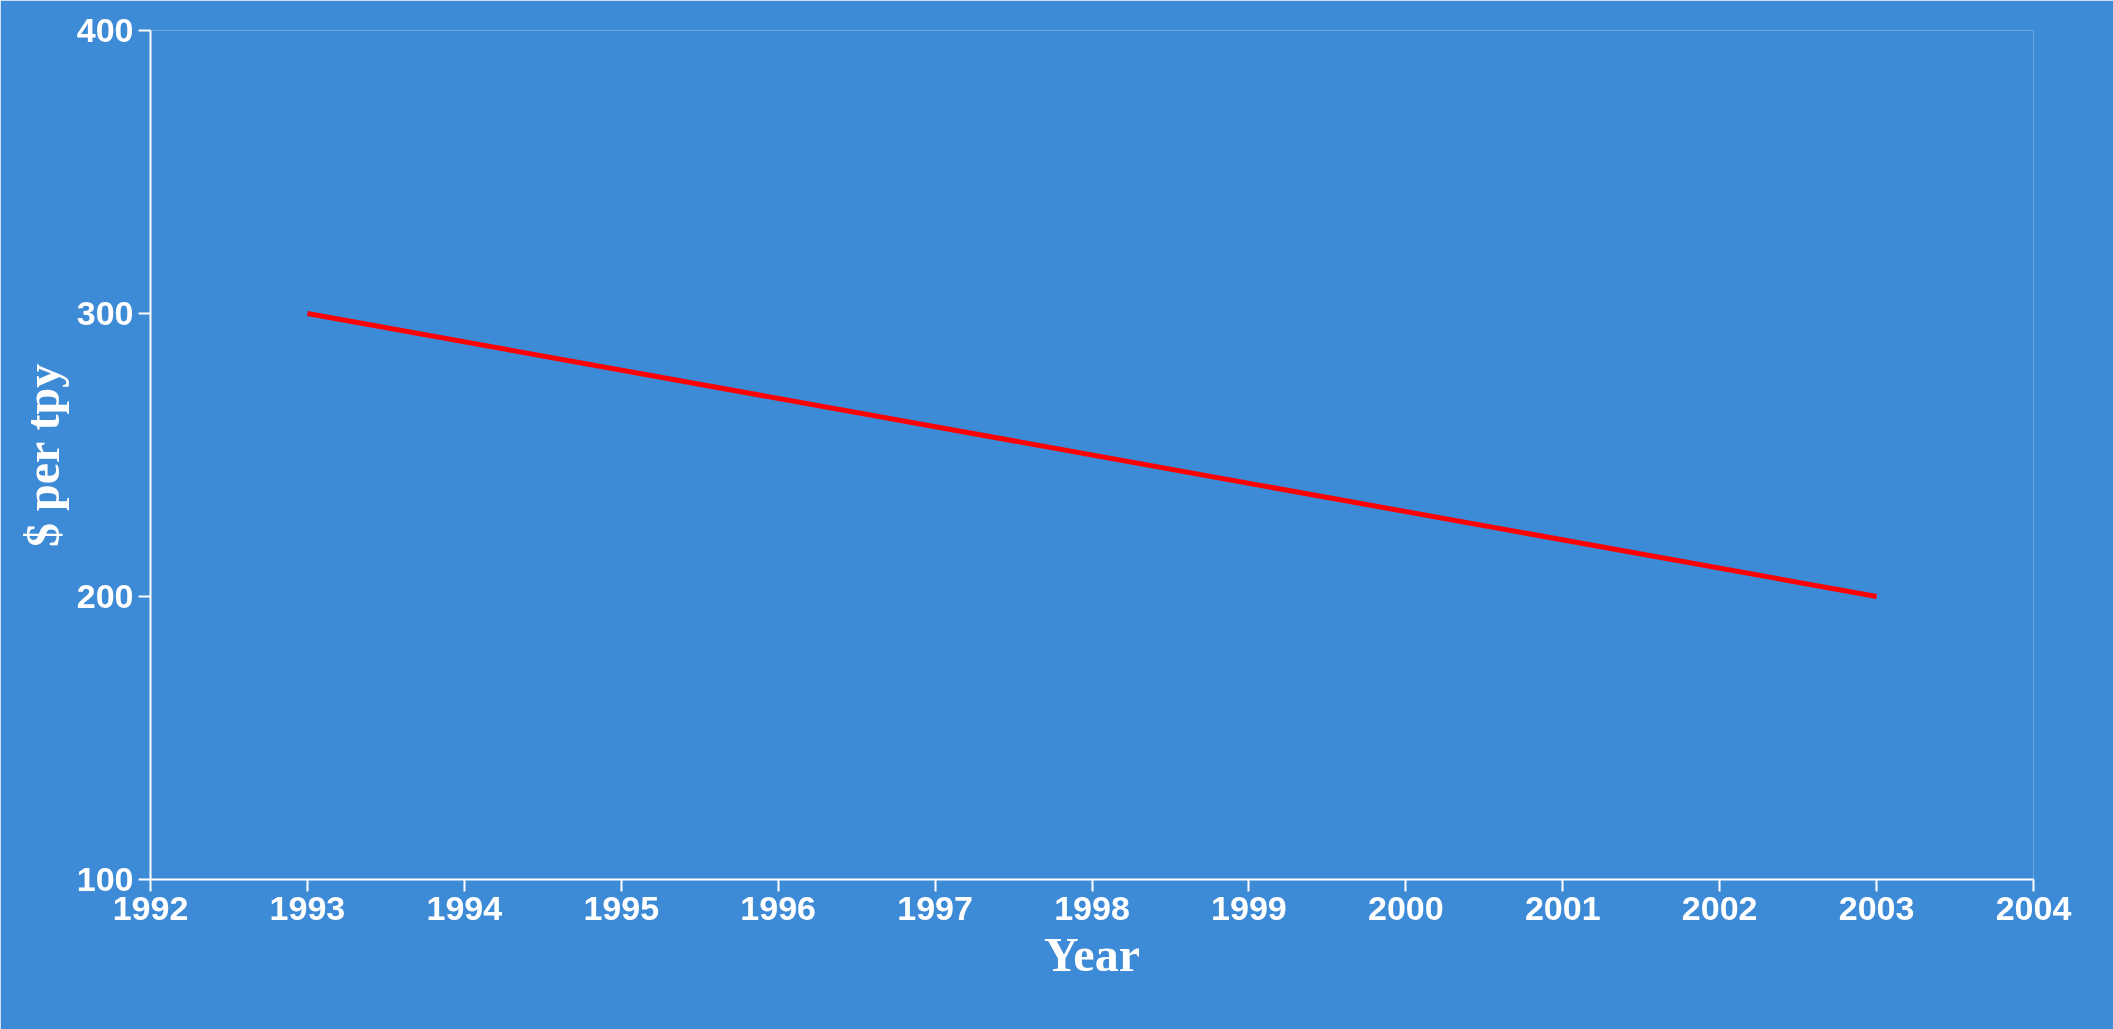 The image size is (2113, 1029). What do you see at coordinates (621, 907) in the screenshot?
I see `x-tick-label: 1995` at bounding box center [621, 907].